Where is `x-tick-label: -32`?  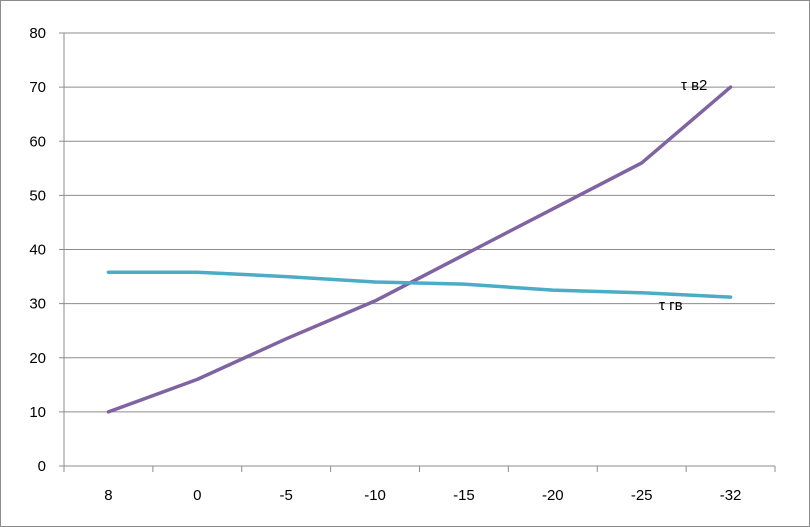 x-tick-label: -32 is located at coordinates (731, 495).